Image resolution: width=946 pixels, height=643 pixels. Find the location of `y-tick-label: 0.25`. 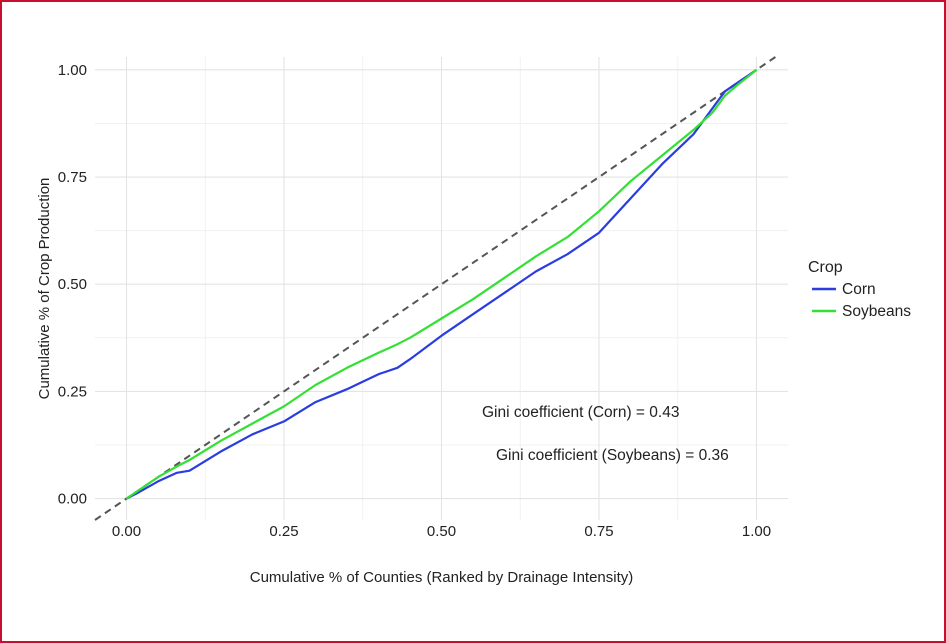

y-tick-label: 0.25 is located at coordinates (72, 391).